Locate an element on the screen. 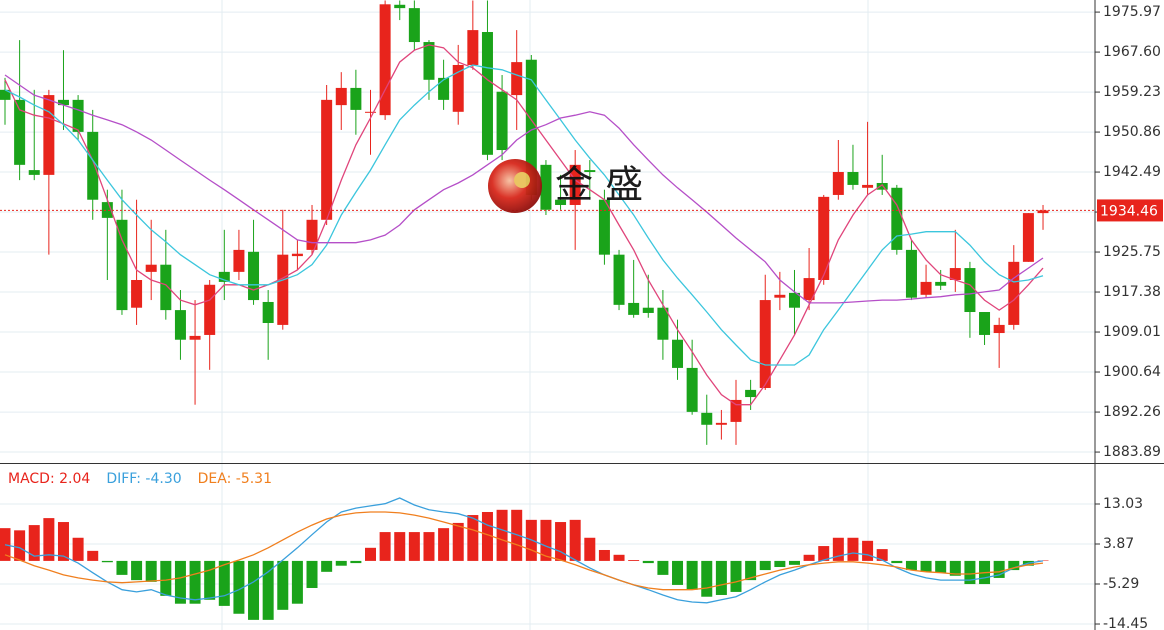  y-tick-label: 1883.89 is located at coordinates (1132, 452).